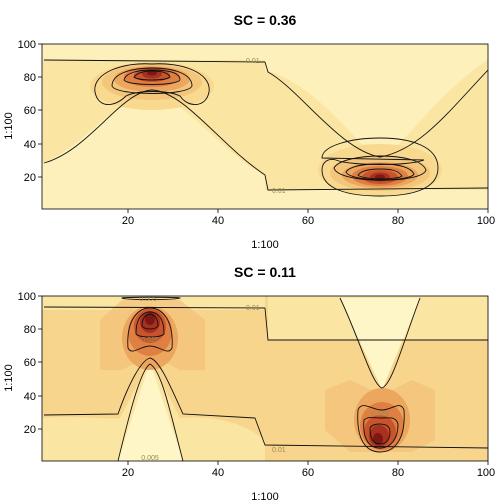 Image resolution: width=504 pixels, height=504 pixels. I want to click on x-tick-top-20: 20, so click(128, 221).